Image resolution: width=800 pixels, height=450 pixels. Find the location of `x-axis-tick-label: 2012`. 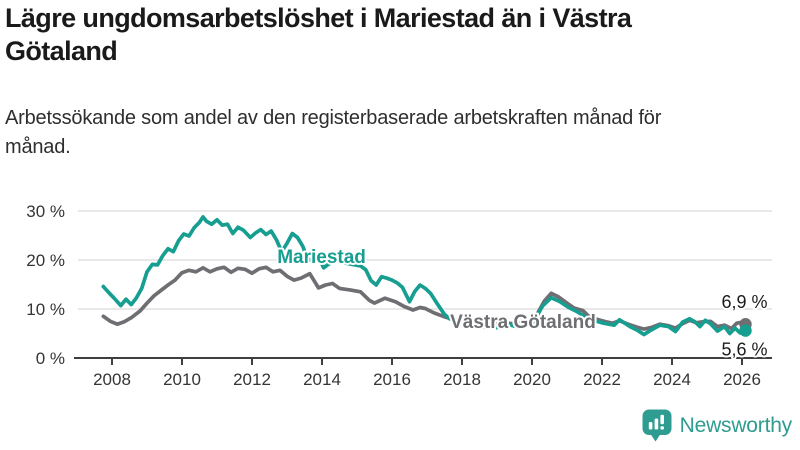

x-axis-tick-label: 2012 is located at coordinates (252, 379).